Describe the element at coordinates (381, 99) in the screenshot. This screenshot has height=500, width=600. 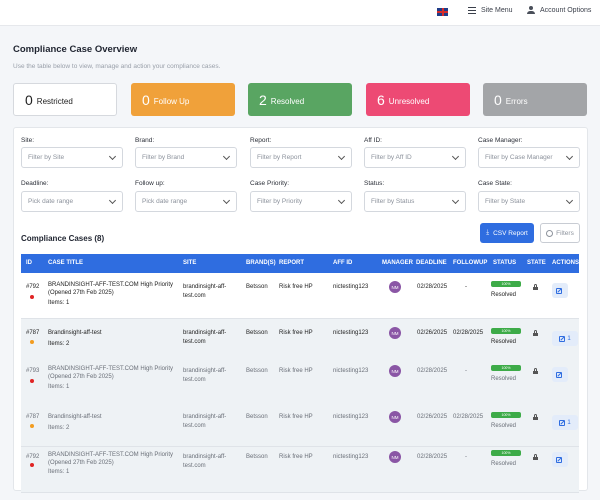
I see `stat-value: 6` at that location.